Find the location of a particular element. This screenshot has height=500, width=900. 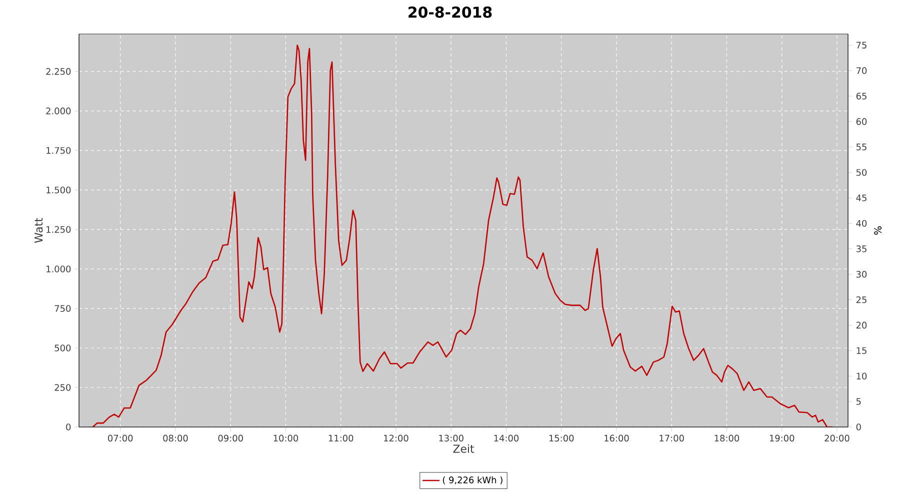

y2-tick-label: 70 is located at coordinates (861, 70).